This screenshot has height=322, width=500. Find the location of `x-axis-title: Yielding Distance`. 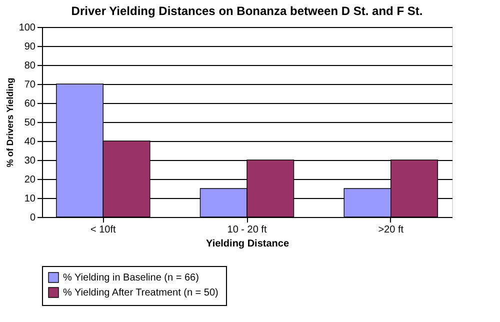

x-axis-title: Yielding Distance is located at coordinates (248, 244).